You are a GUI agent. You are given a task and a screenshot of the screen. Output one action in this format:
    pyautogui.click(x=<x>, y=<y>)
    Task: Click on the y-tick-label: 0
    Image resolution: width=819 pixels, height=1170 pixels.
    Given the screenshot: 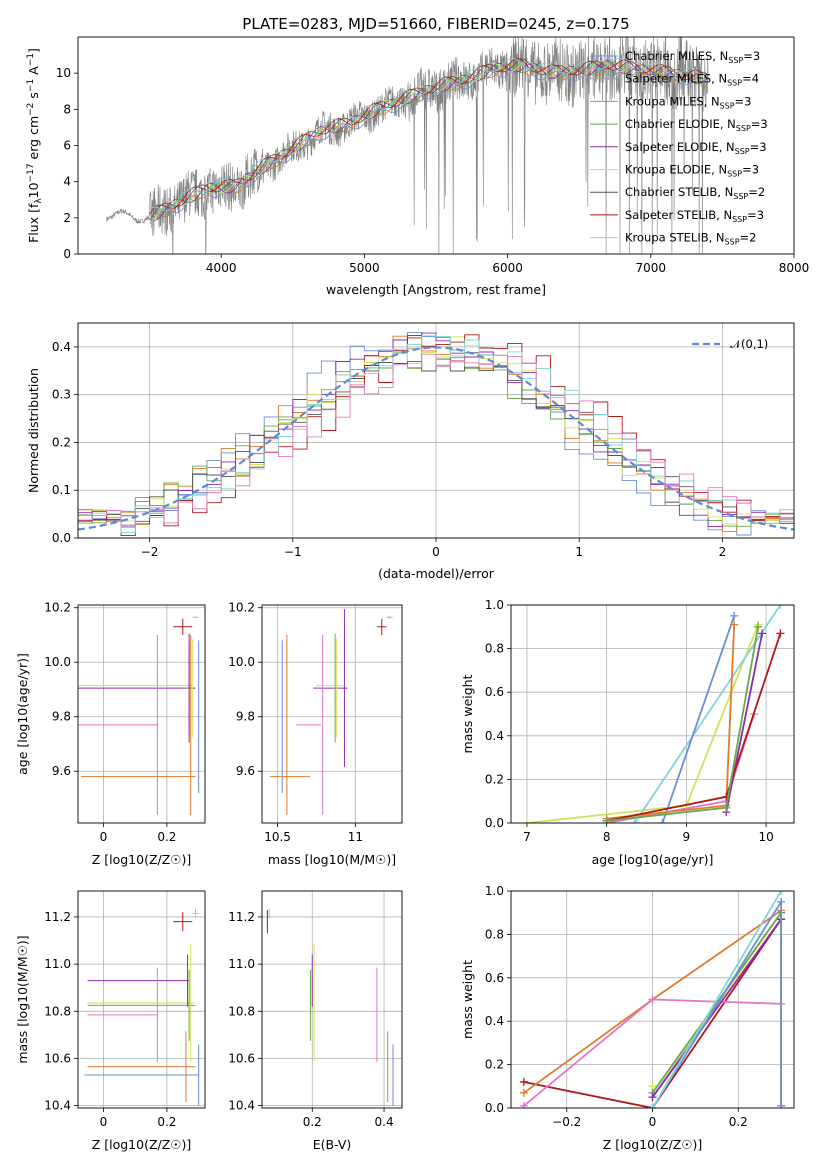 What is the action you would take?
    pyautogui.click(x=67, y=254)
    